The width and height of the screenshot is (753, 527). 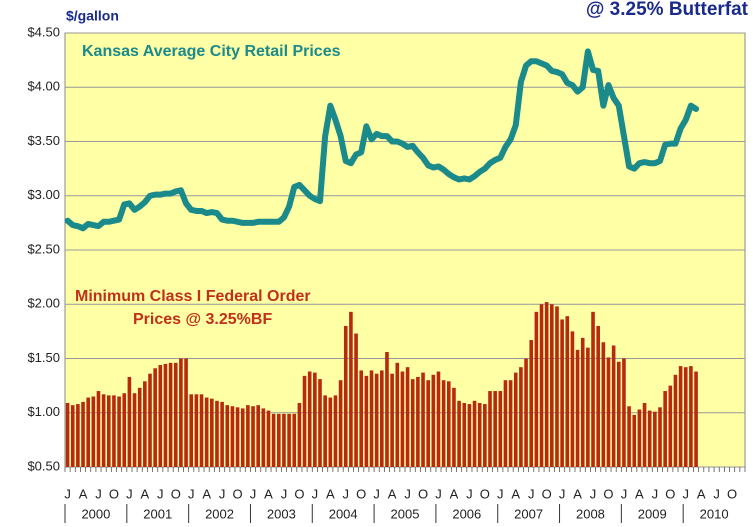 I want to click on year-label: 2002, so click(x=219, y=513).